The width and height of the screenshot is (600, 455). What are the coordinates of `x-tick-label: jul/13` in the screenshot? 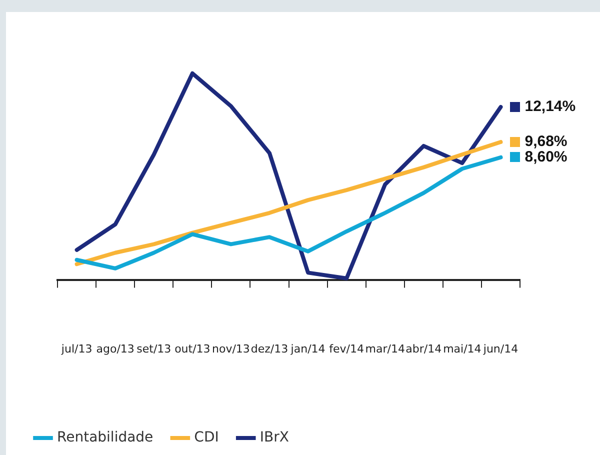 It's located at (76, 349).